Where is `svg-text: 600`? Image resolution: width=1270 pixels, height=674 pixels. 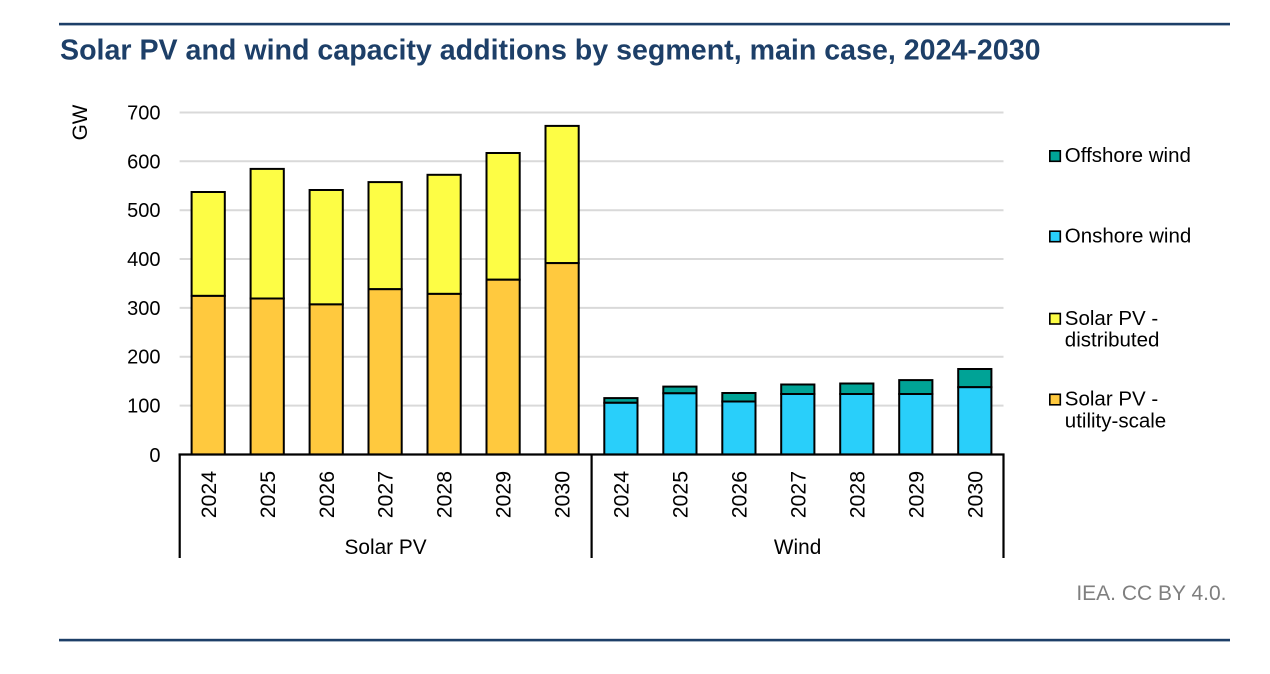
svg-text: 600 is located at coordinates (143, 162).